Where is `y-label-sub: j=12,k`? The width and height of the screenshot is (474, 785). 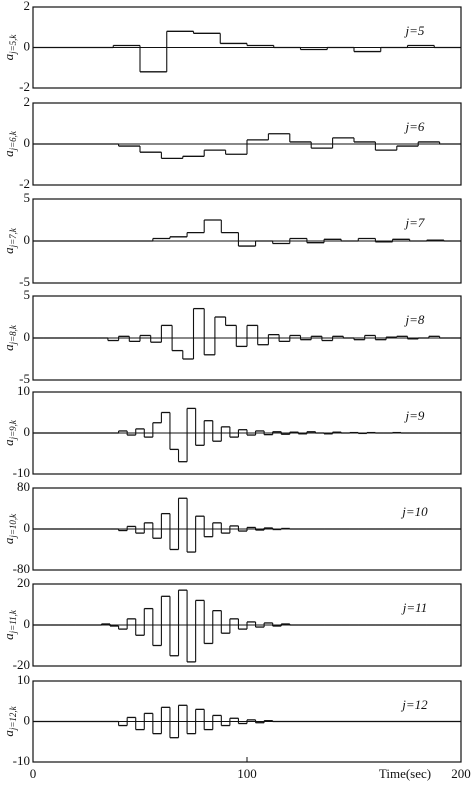
y-label-sub: j=12,k is located at coordinates (13, 718).